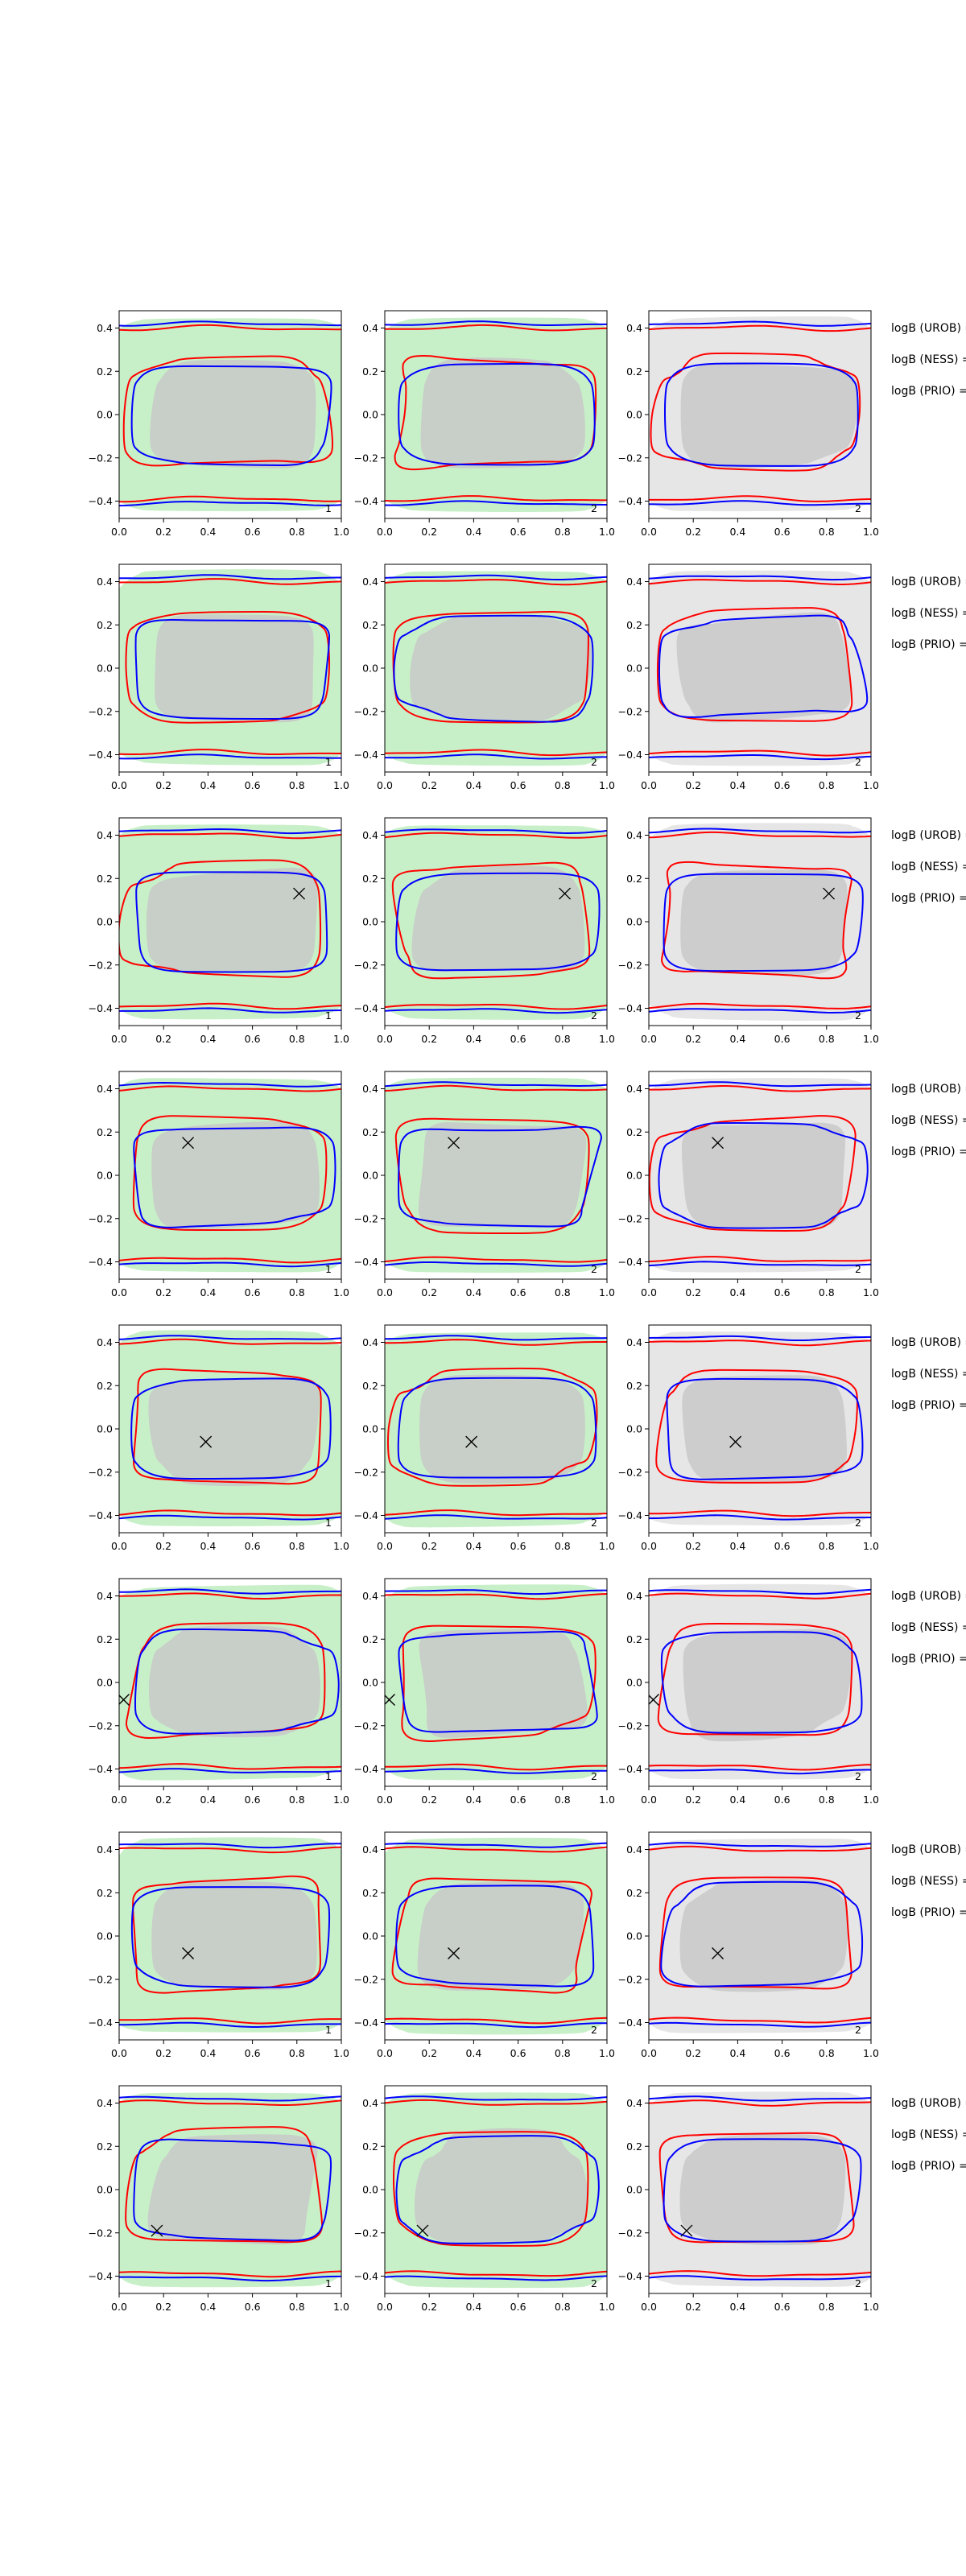 This screenshot has width=966, height=2576. I want to click on logb-annotation: logB (PRIO) =, so click(928, 898).